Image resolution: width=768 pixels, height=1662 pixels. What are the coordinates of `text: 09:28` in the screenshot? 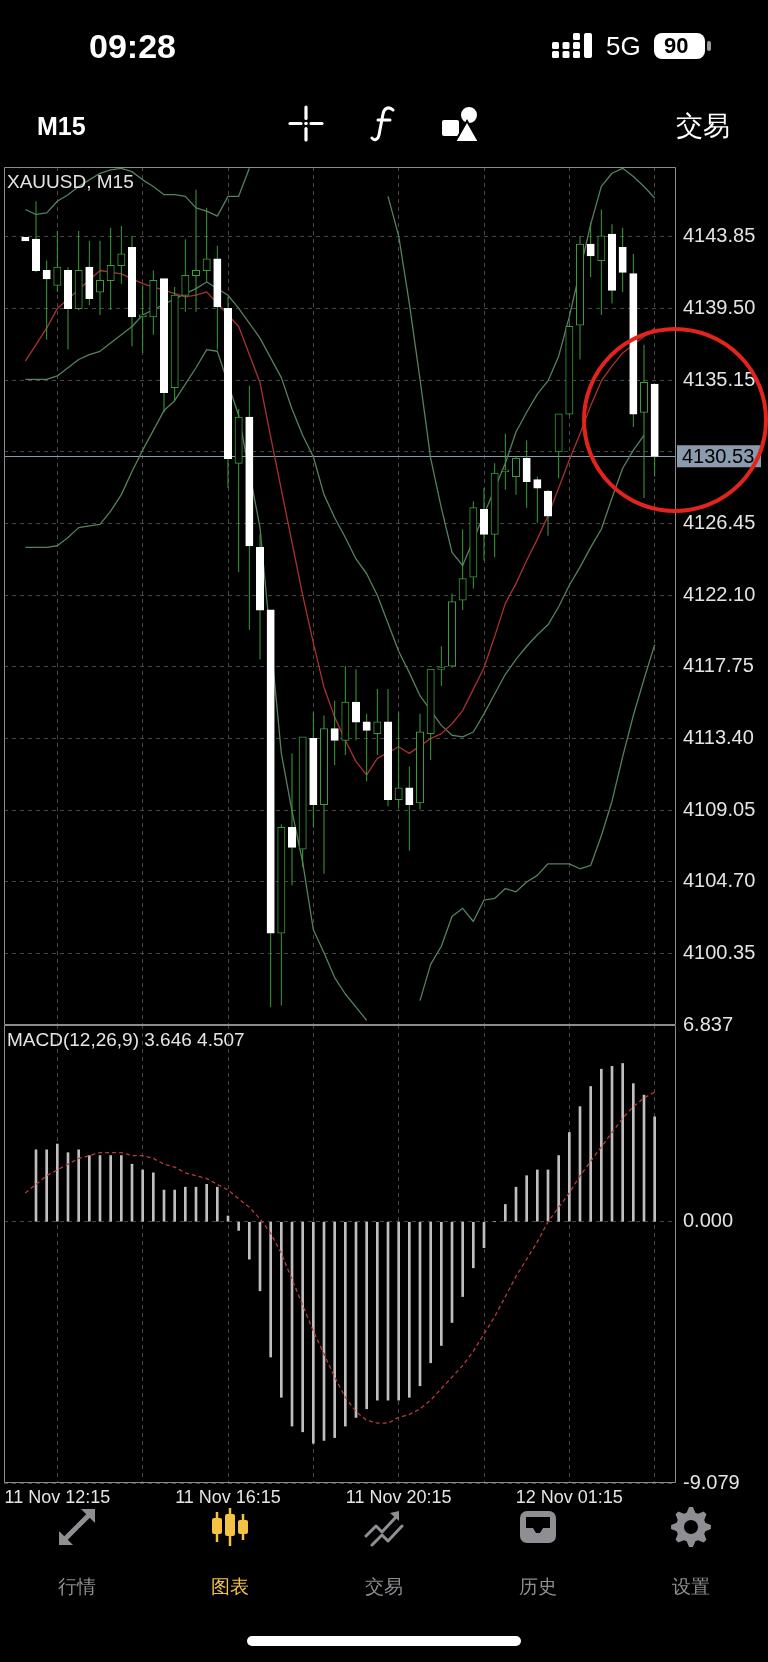 It's located at (132, 46).